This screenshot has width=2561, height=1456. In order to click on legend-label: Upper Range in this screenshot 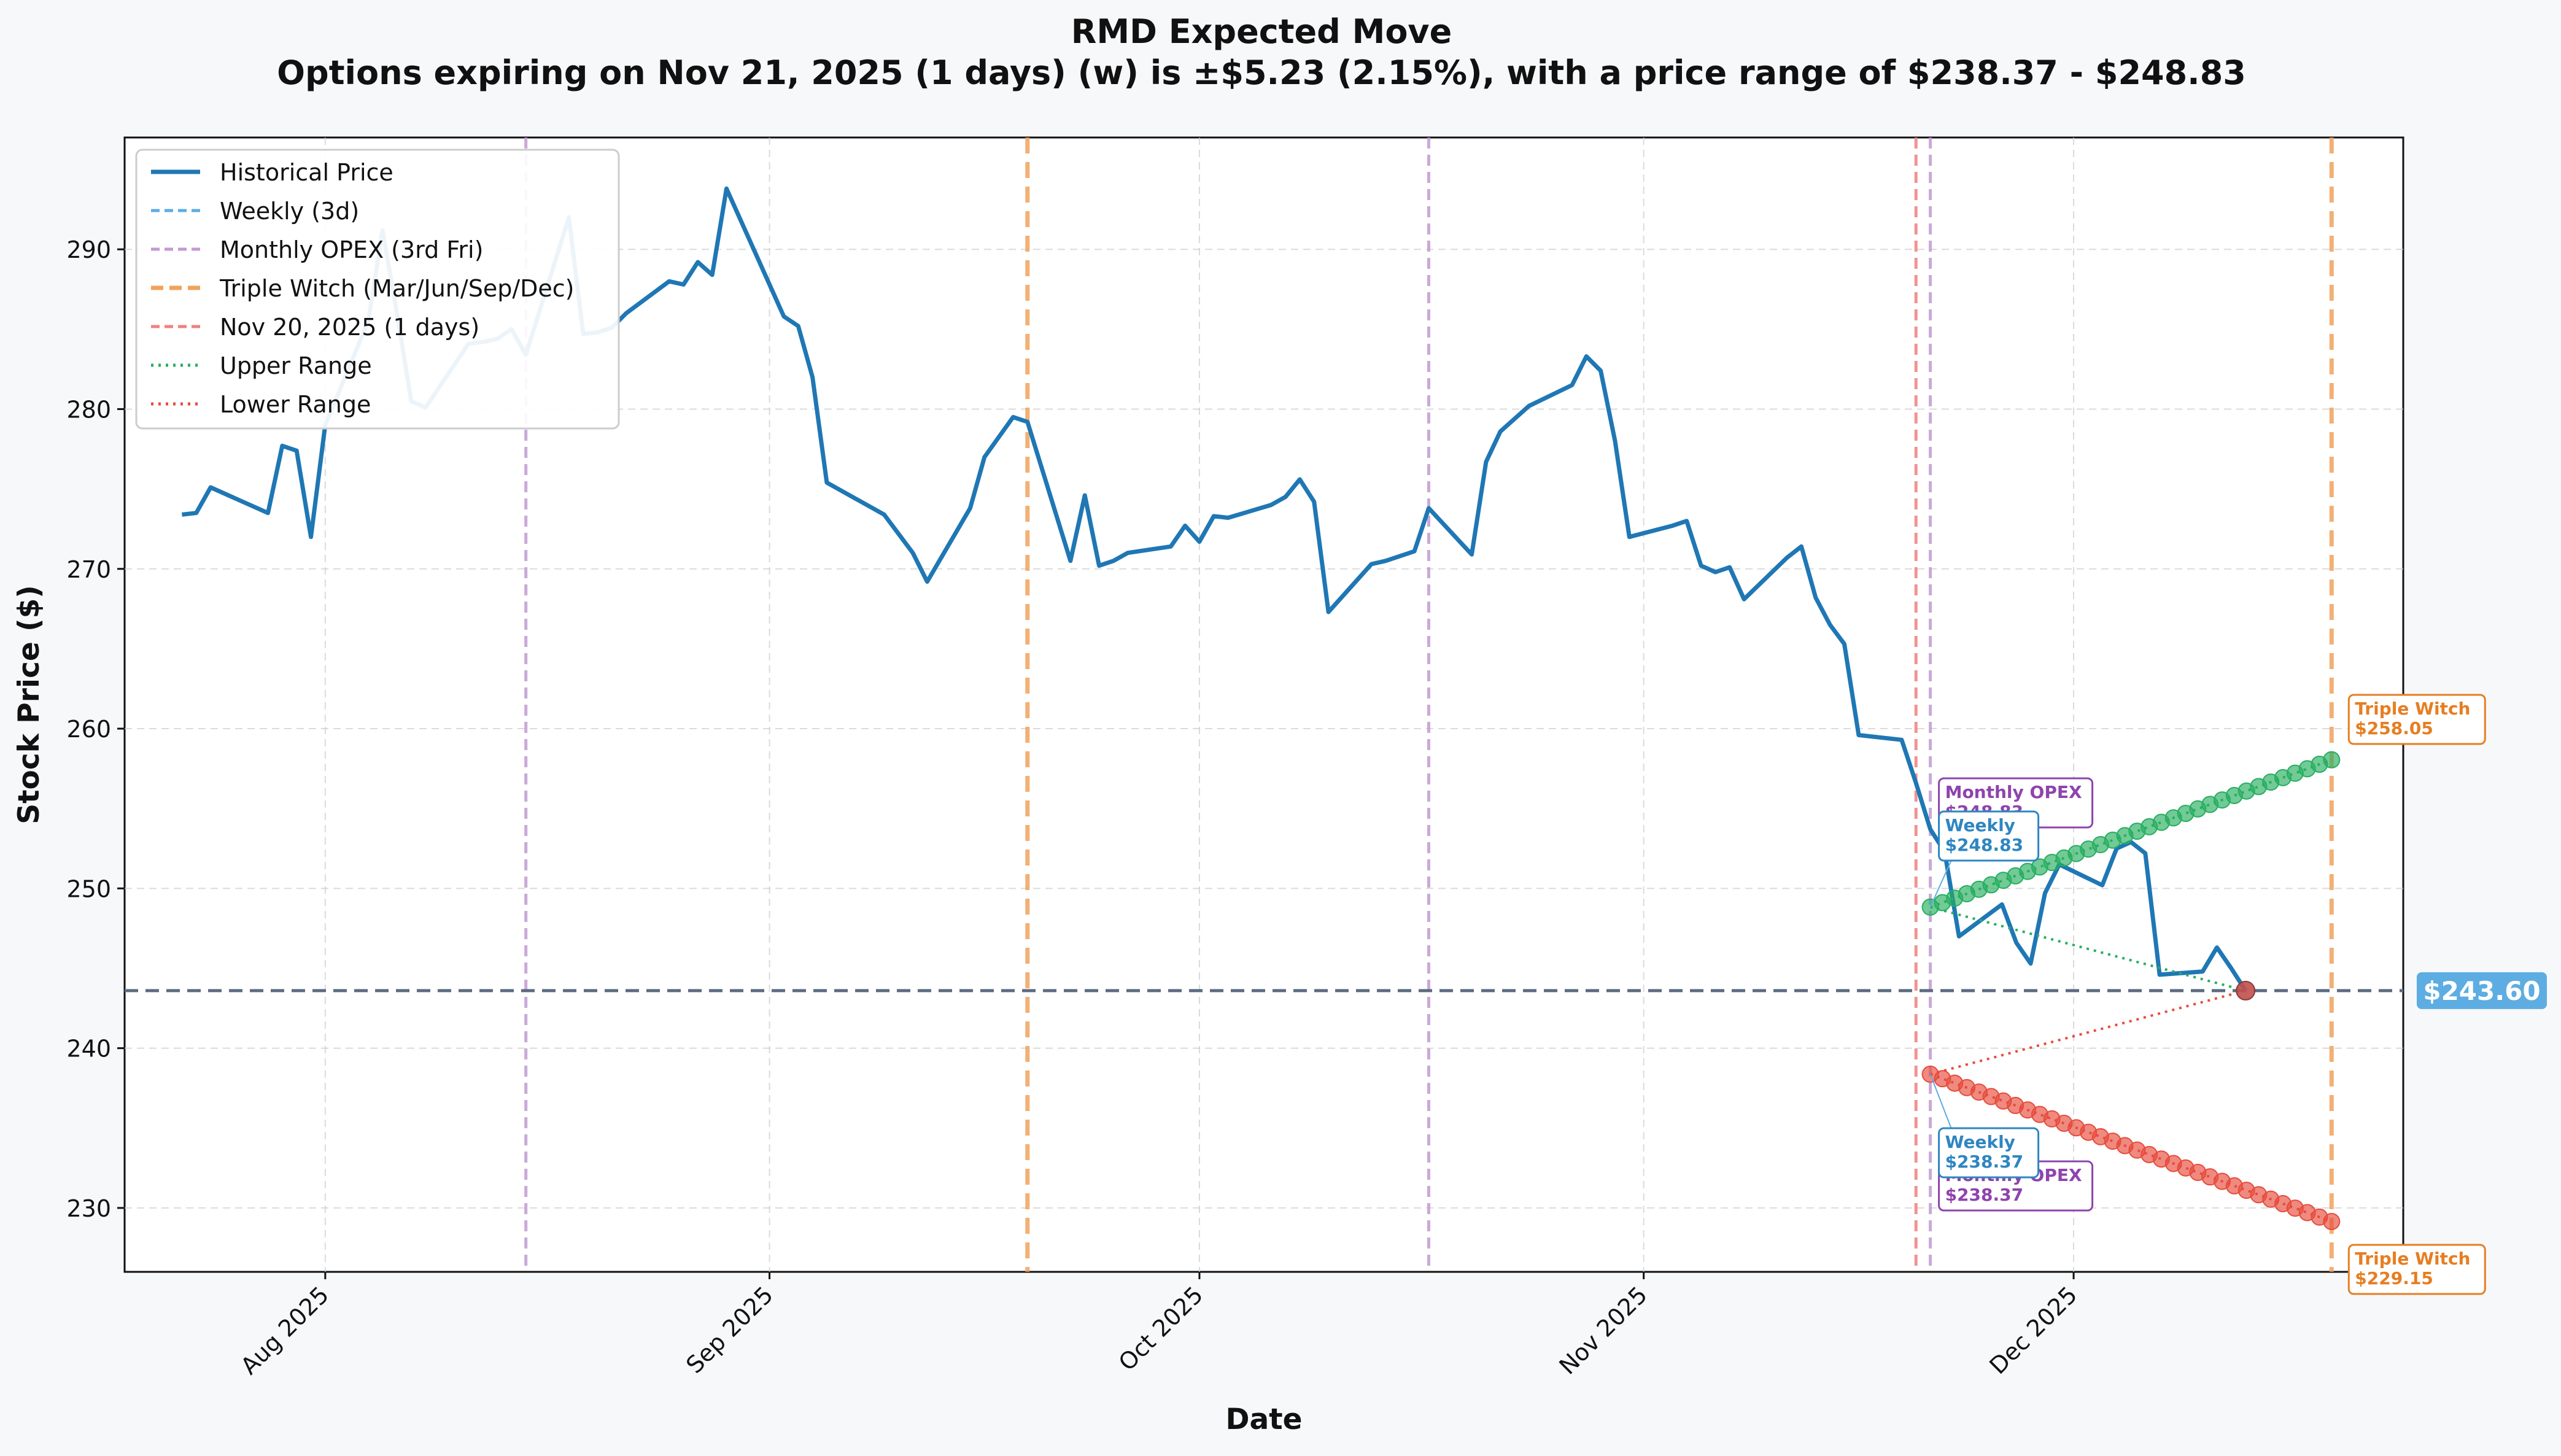, I will do `click(296, 365)`.